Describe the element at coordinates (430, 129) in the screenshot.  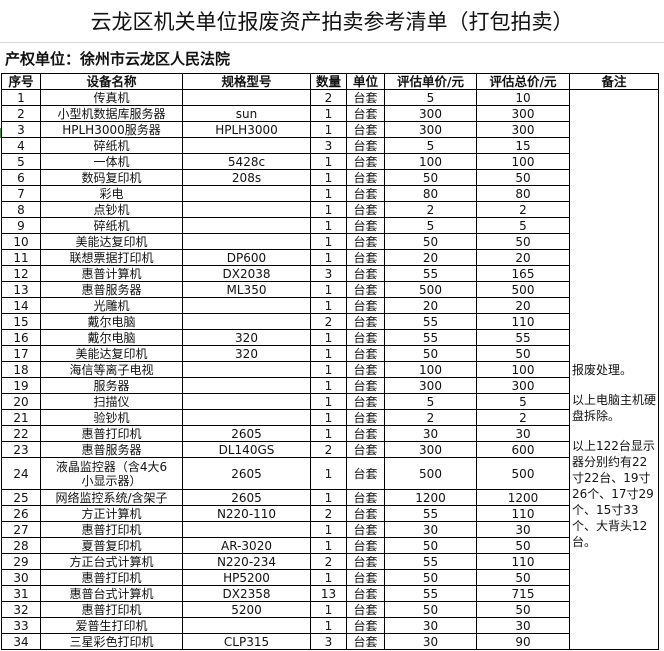
I see `unit-price-cell: 300` at that location.